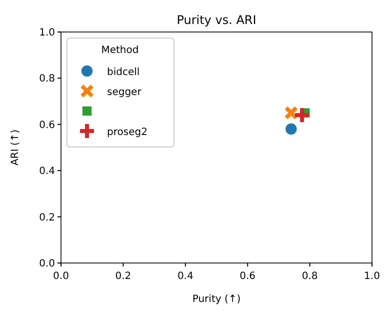 This screenshot has height=316, width=392. I want to click on chart-title: Purity vs. ARI, so click(216, 20).